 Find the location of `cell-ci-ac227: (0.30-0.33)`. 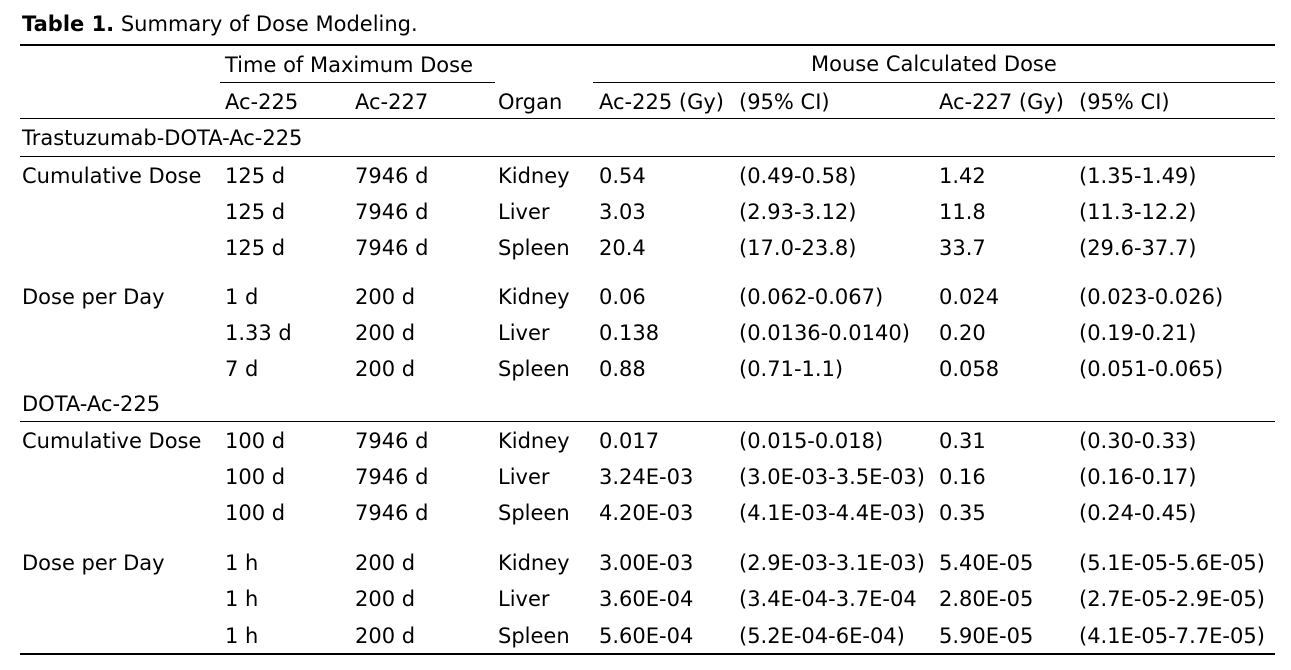

cell-ci-ac227: (0.30-0.33) is located at coordinates (1138, 441).